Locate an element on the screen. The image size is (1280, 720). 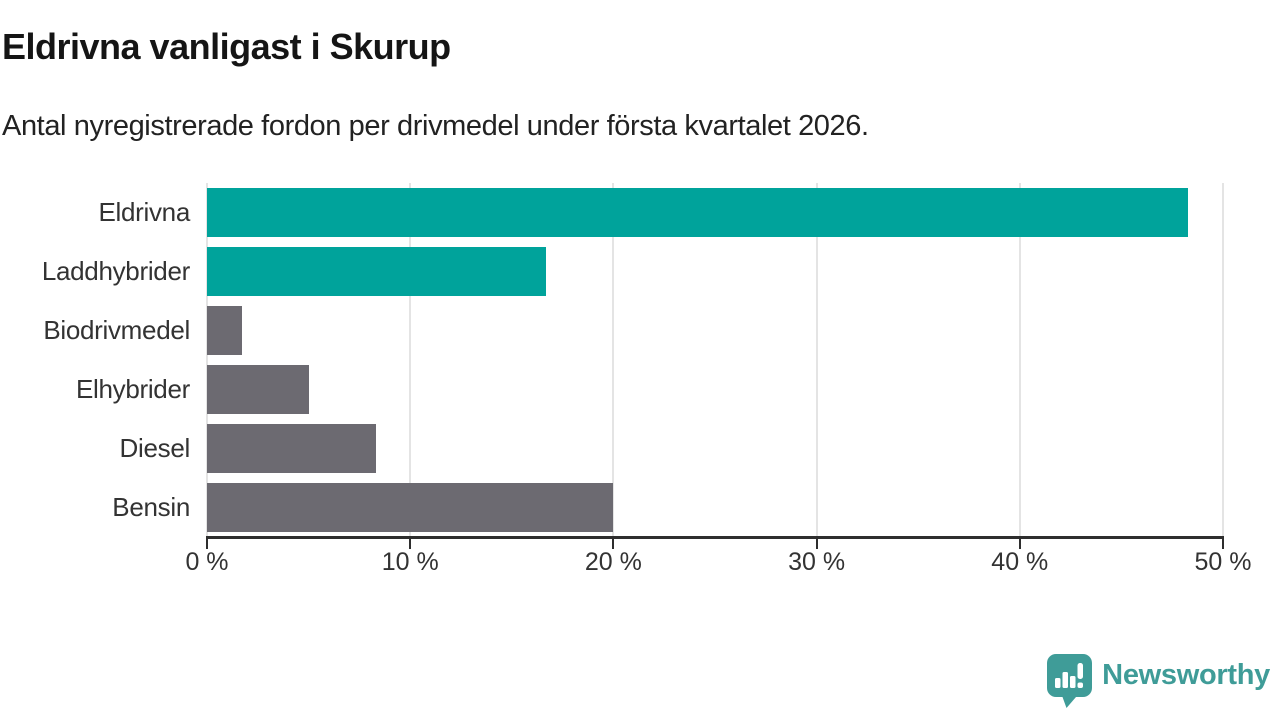
category-label-diesel: Diesel is located at coordinates (155, 448).